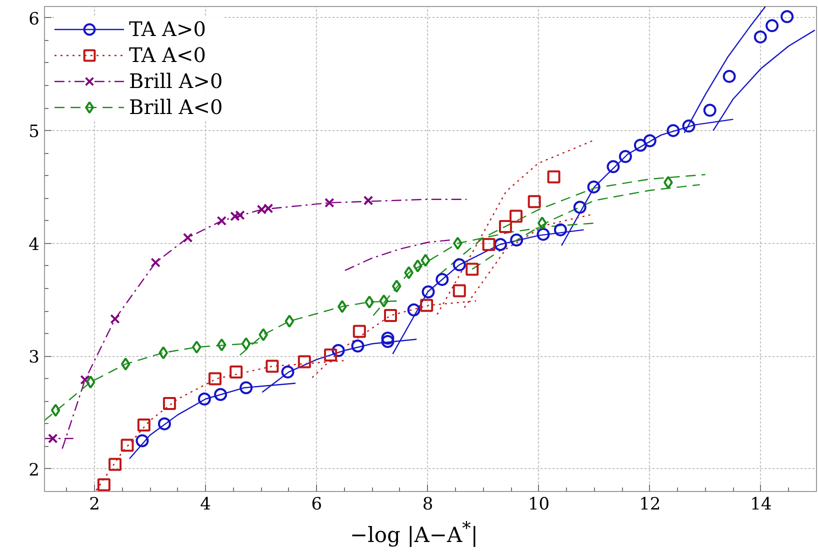 The image size is (818, 552). I want to click on legend-label: TA A<0, so click(167, 55).